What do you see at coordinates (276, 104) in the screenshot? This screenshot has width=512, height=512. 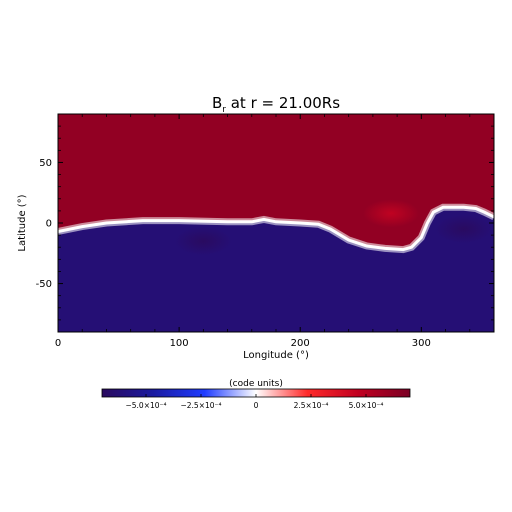 I see `chart-title: Br at r = 21.00Rs` at bounding box center [276, 104].